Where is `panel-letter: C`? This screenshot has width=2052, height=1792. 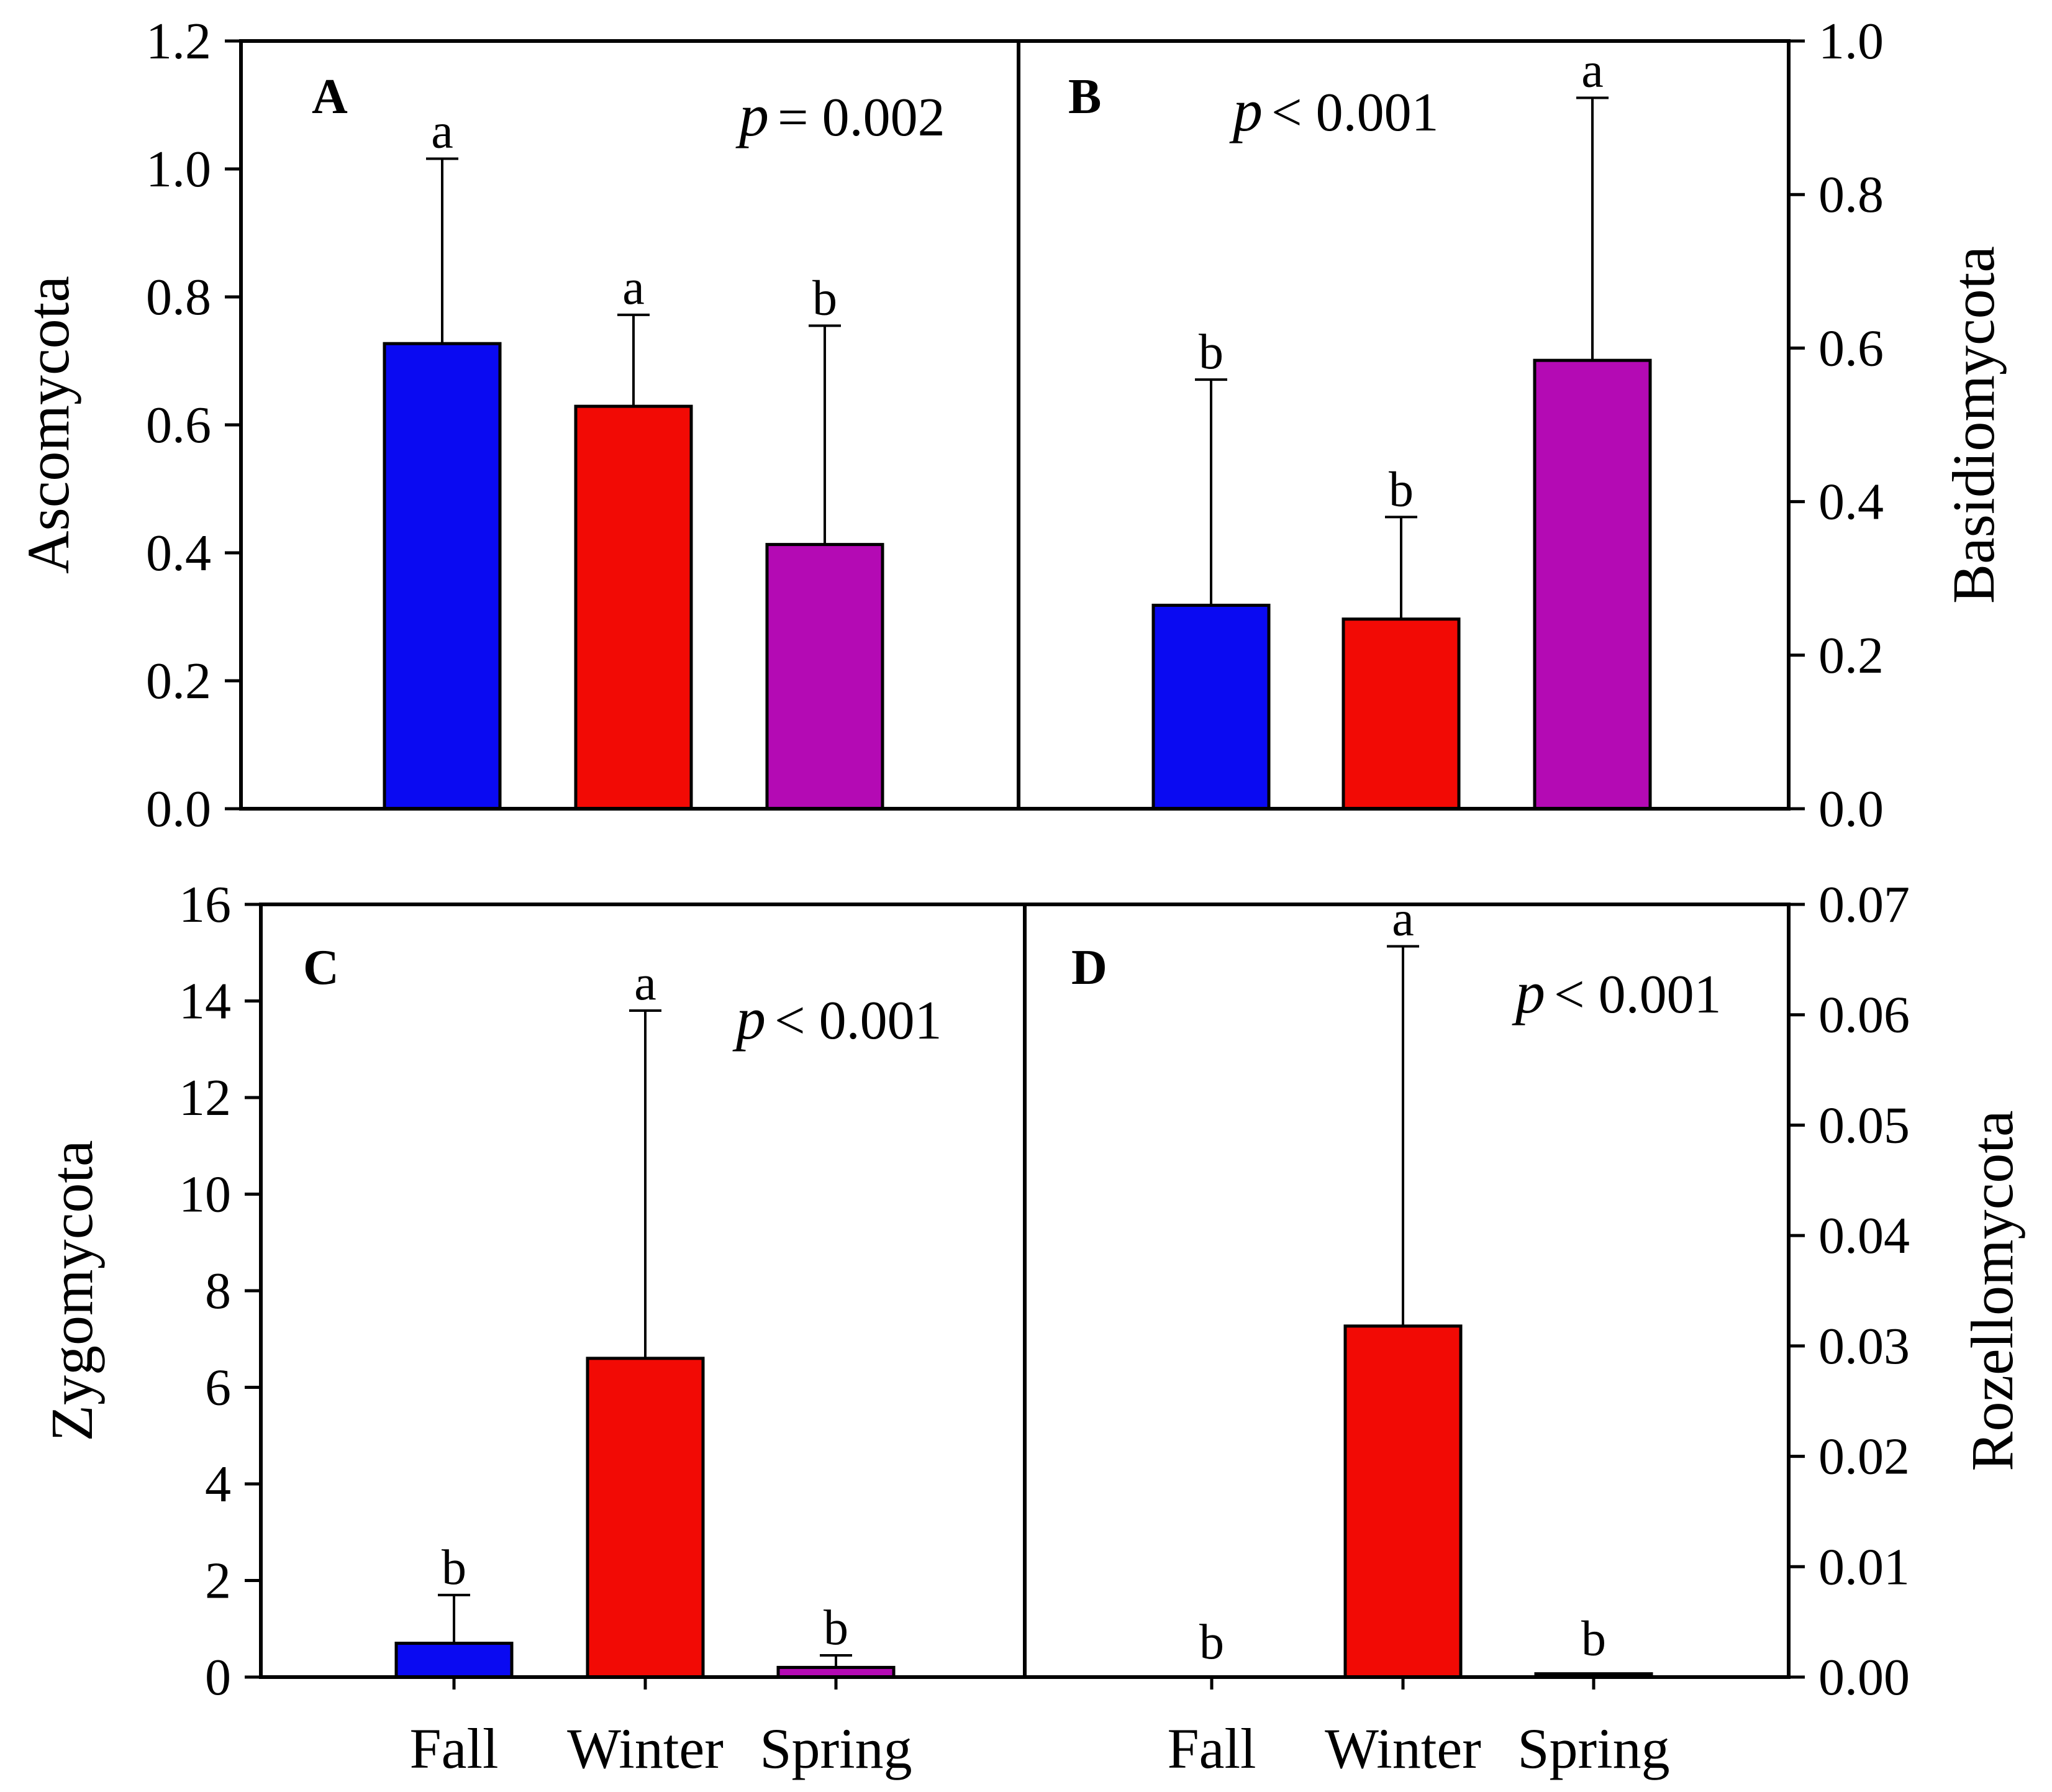 panel-letter: C is located at coordinates (321, 967).